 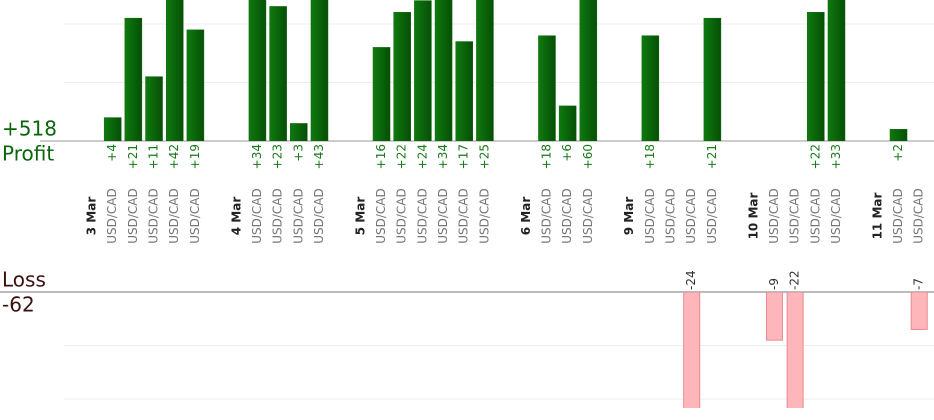 What do you see at coordinates (381, 156) in the screenshot?
I see `value-label: +16` at bounding box center [381, 156].